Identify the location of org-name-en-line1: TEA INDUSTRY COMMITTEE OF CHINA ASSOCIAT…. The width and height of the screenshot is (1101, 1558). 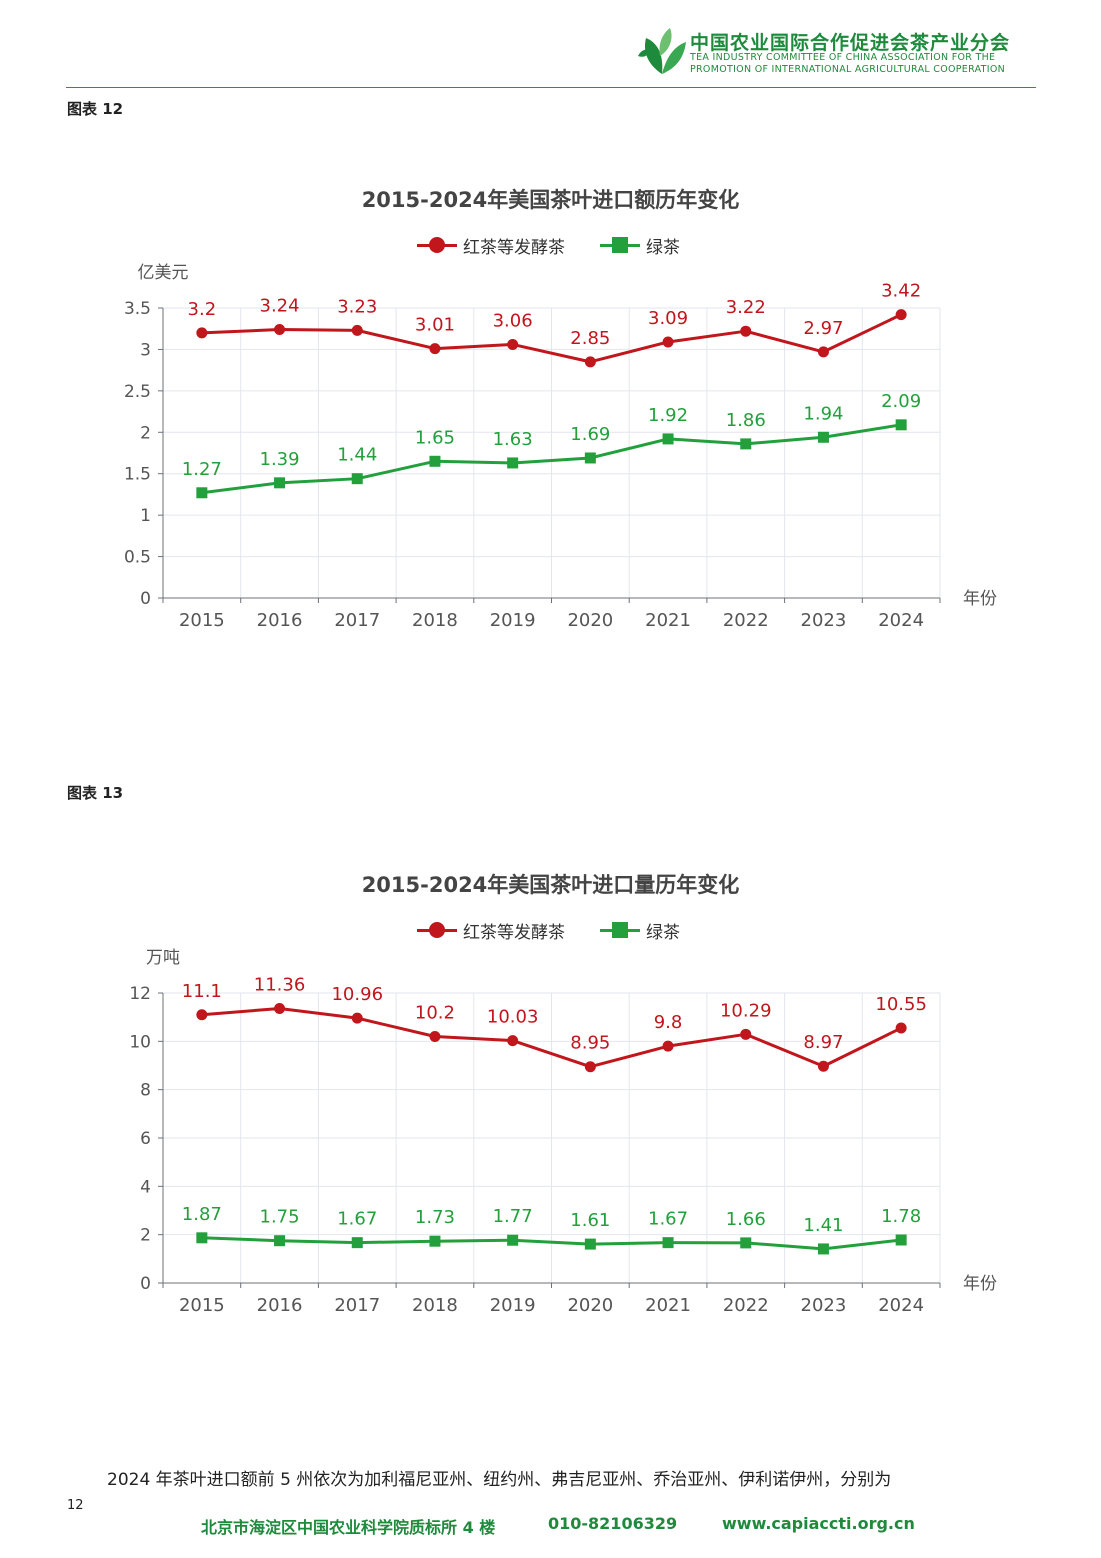
(843, 57).